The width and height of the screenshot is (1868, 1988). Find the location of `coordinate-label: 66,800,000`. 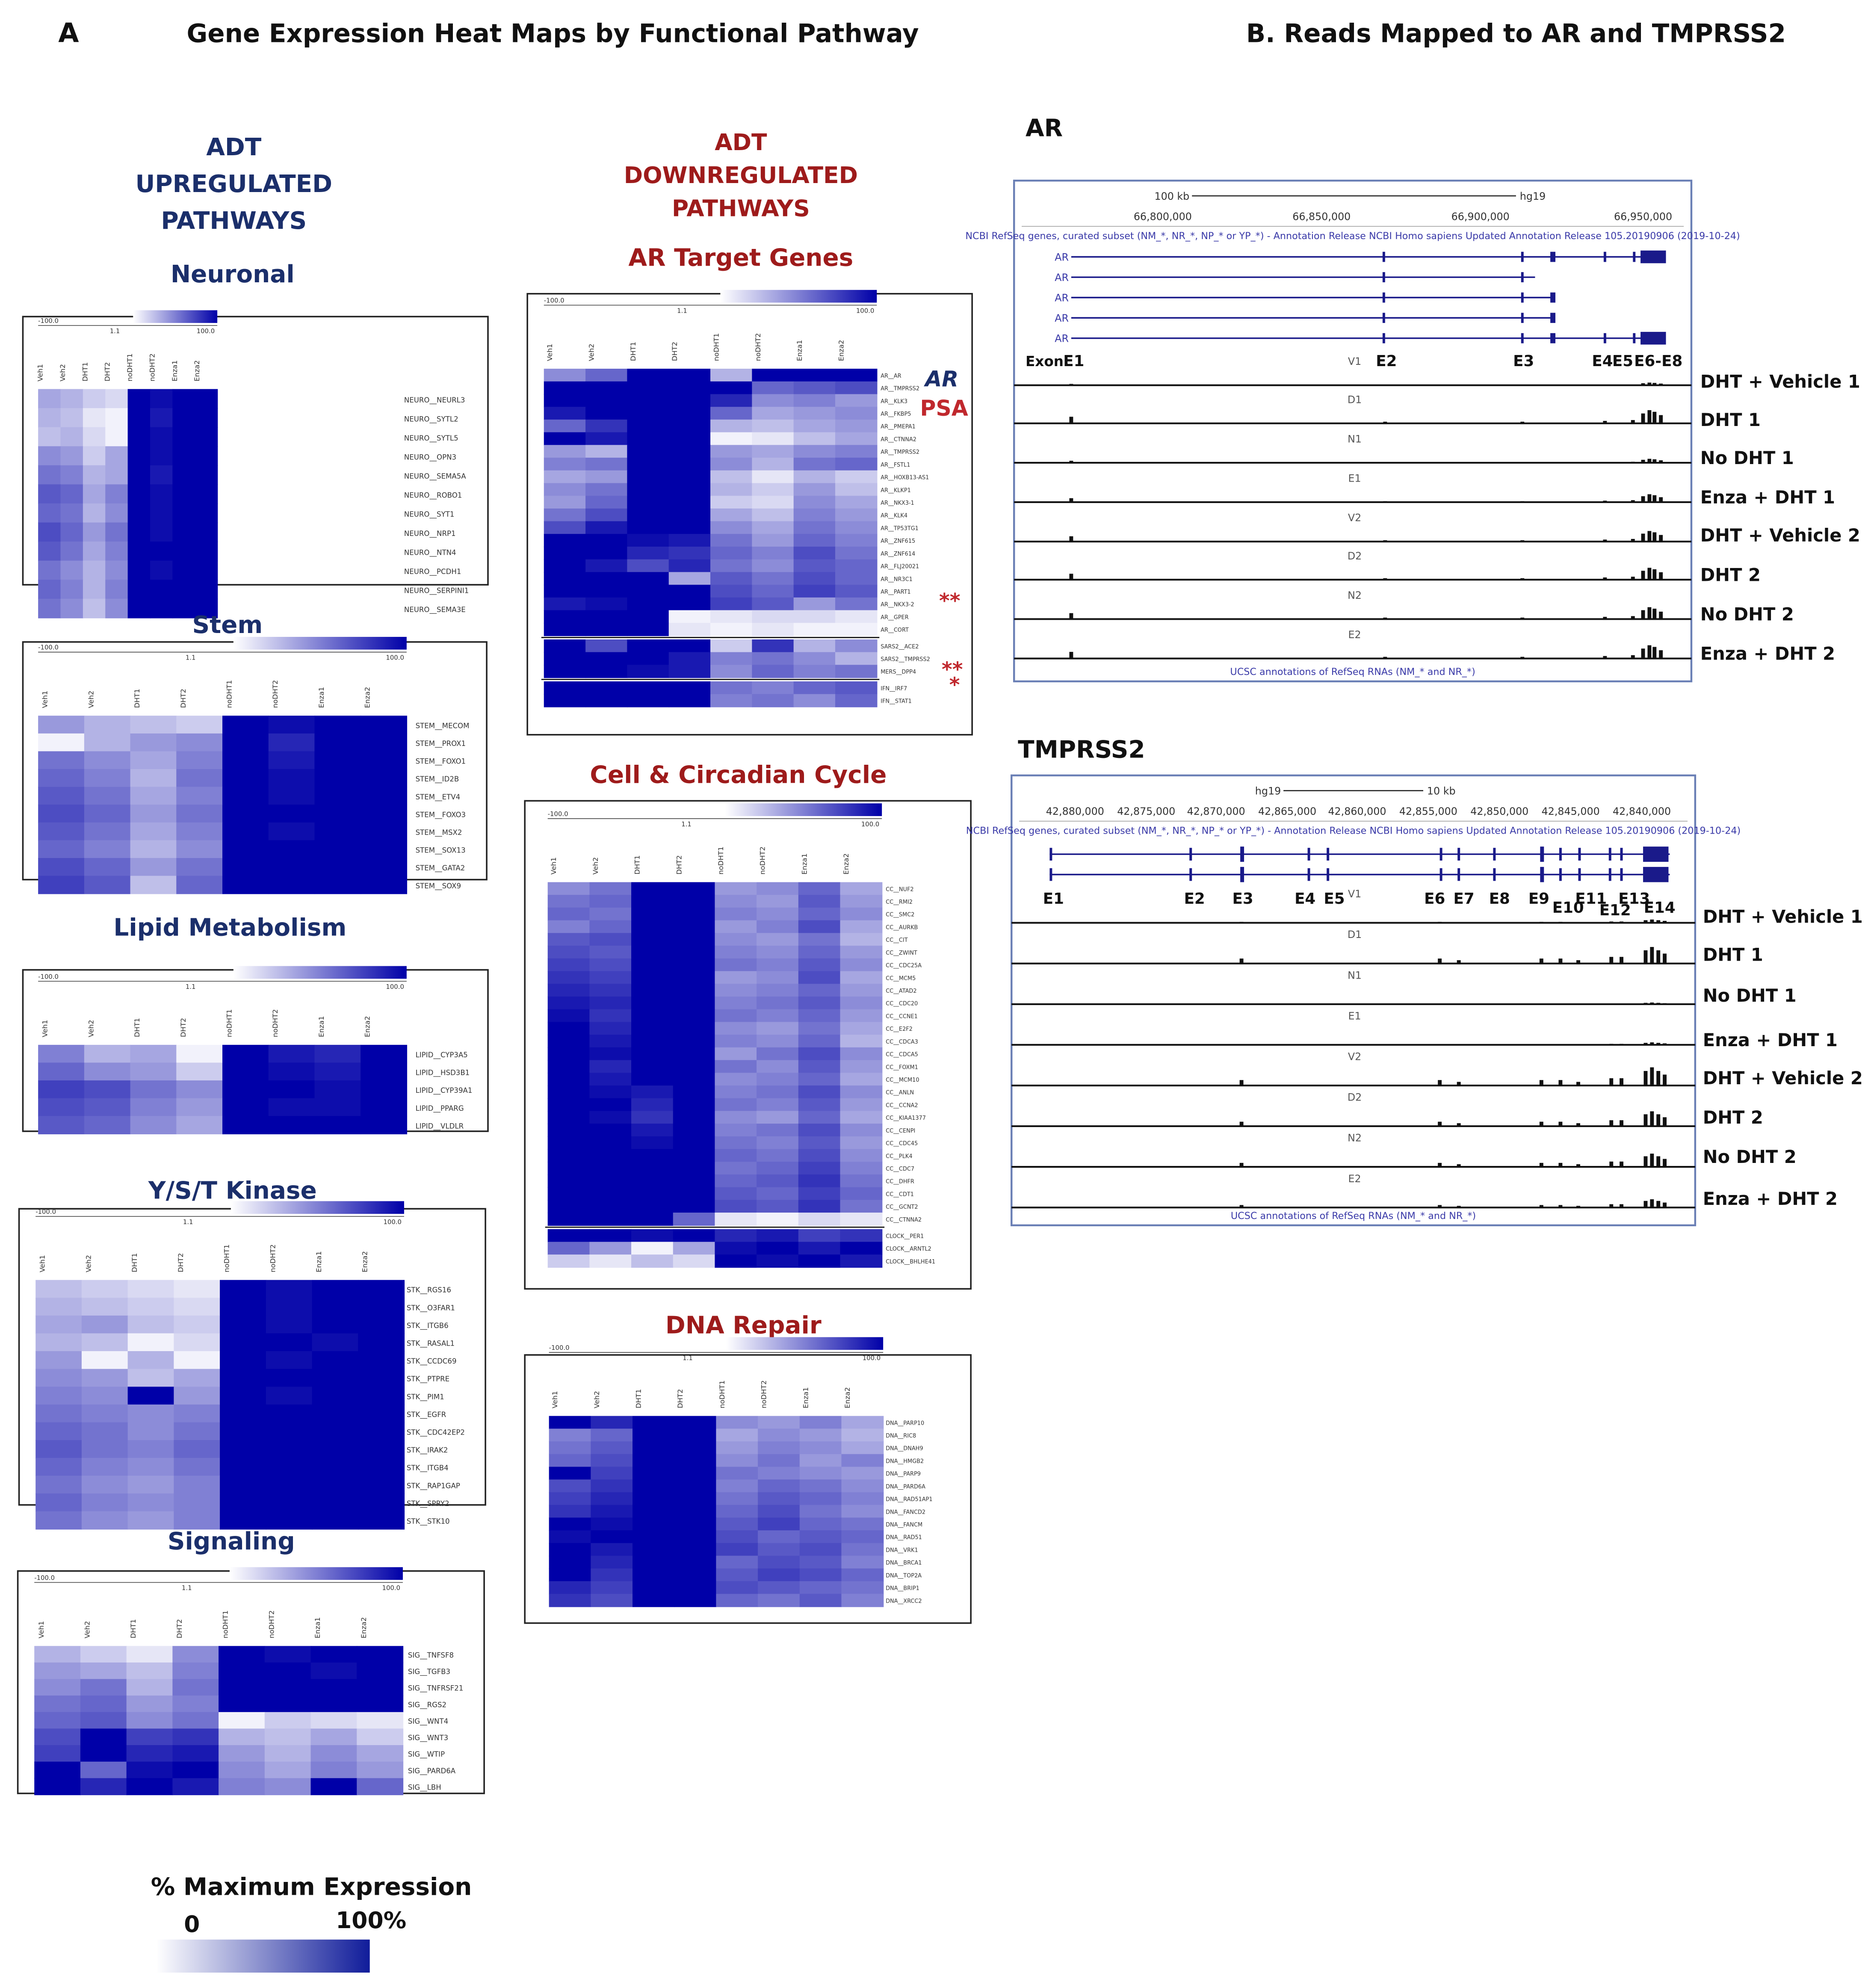

coordinate-label: 66,800,000 is located at coordinates (1163, 216).